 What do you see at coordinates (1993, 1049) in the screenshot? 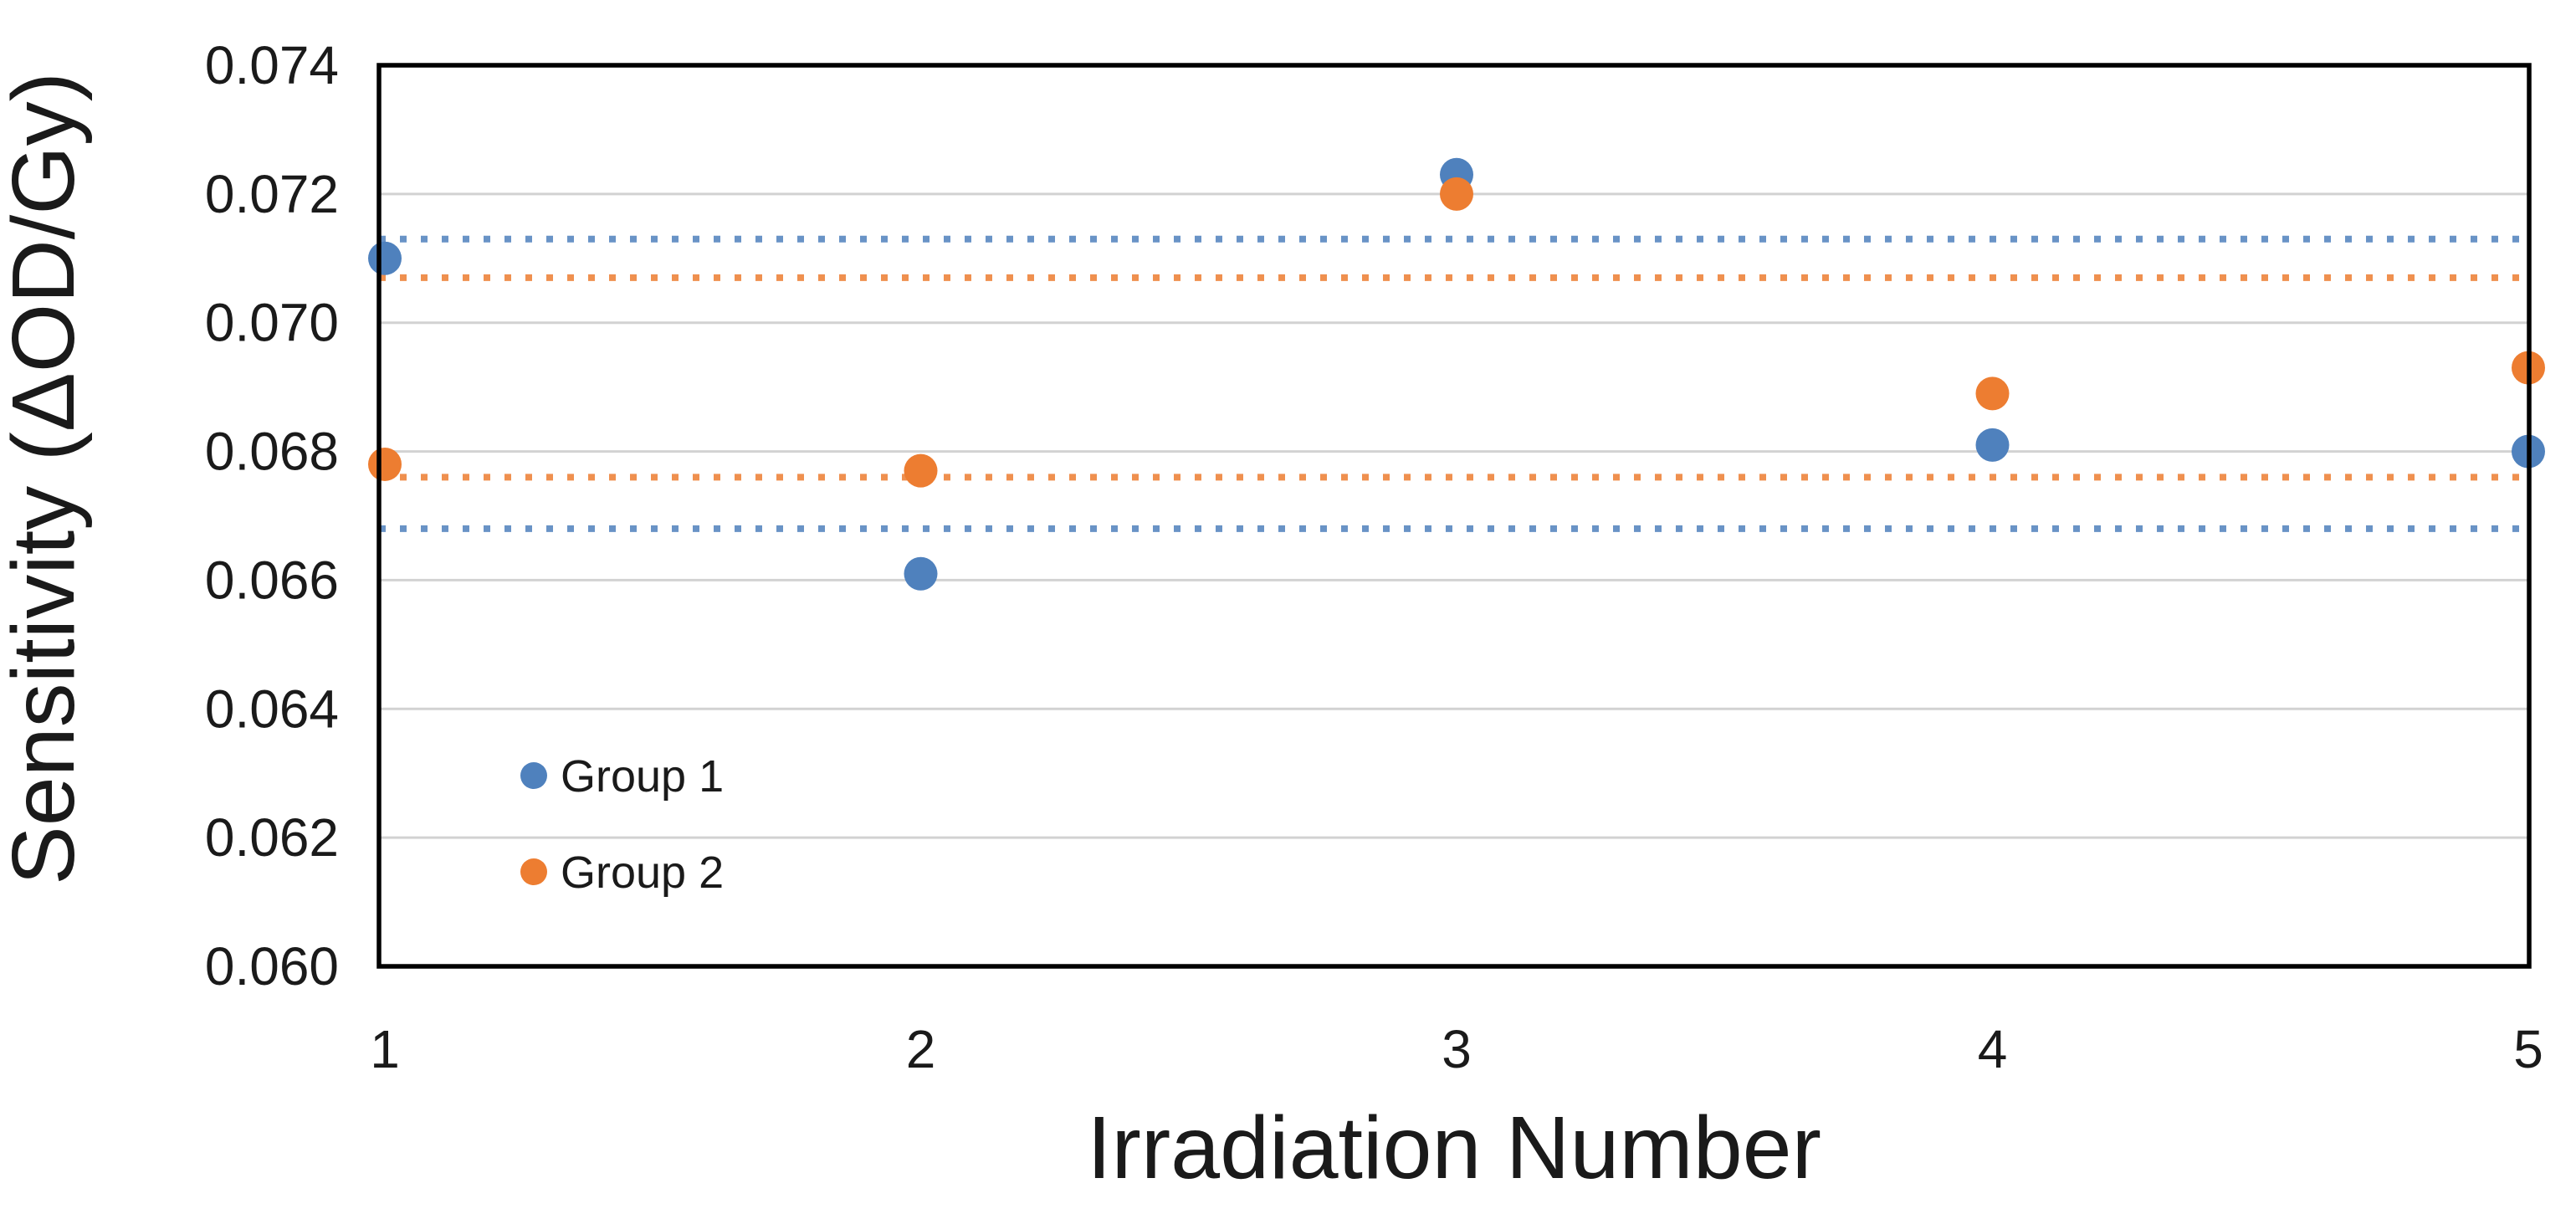
I see `x-tick-label: 4` at bounding box center [1993, 1049].